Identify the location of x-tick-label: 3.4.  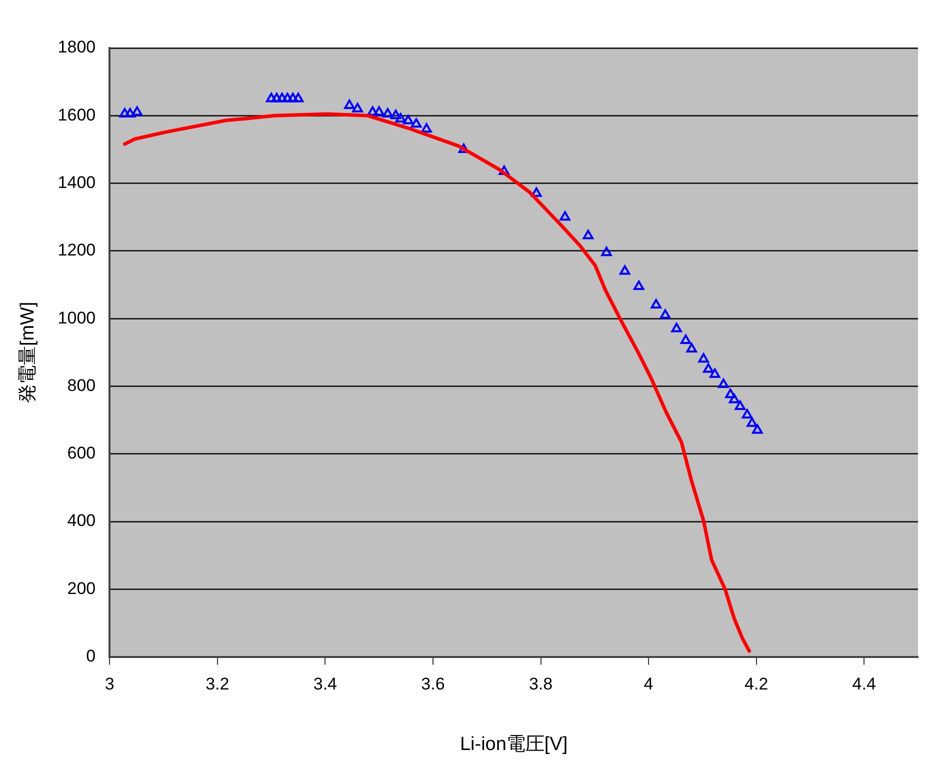
(325, 684).